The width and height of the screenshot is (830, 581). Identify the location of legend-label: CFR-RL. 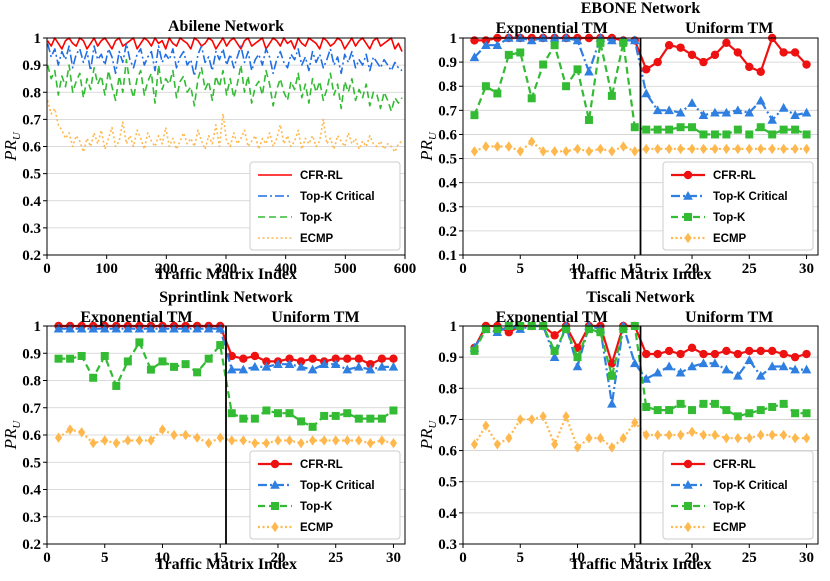
(321, 176).